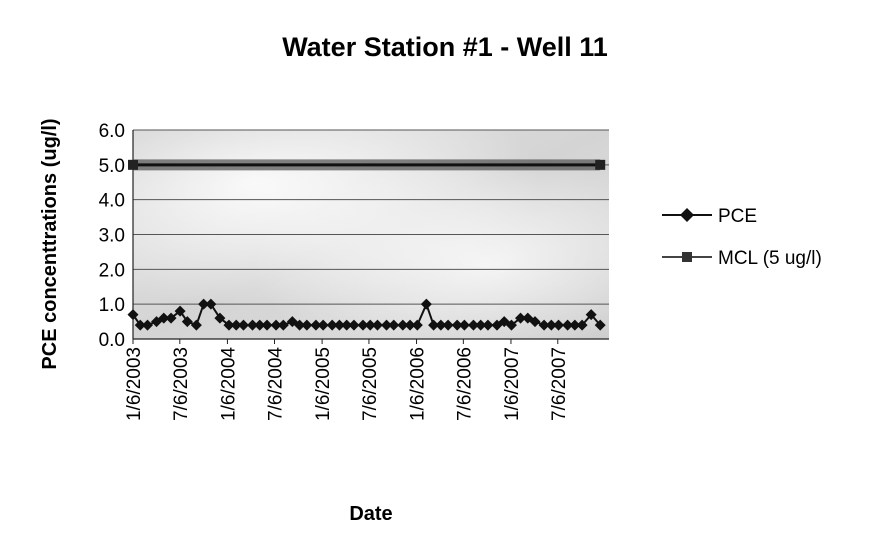  I want to click on y-tick-label: 3.0, so click(112, 236).